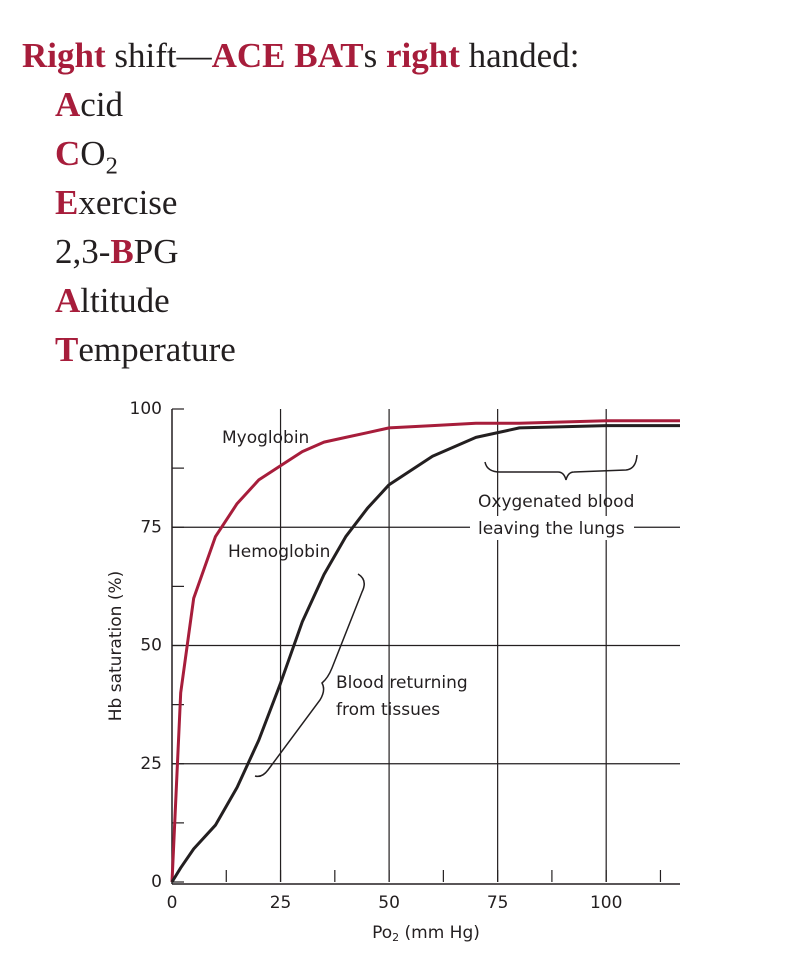 This screenshot has height=956, width=786. What do you see at coordinates (128, 202) in the screenshot?
I see `item-part: xercise` at bounding box center [128, 202].